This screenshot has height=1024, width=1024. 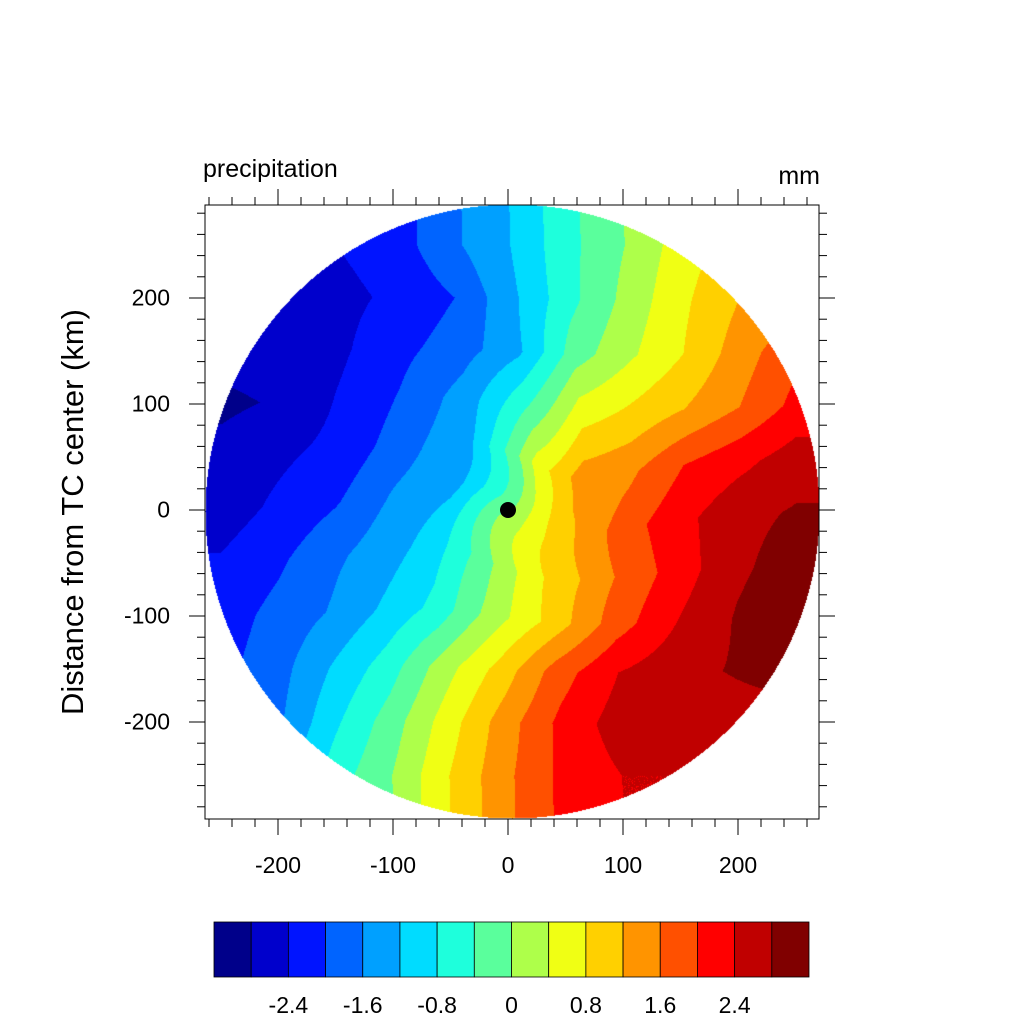 What do you see at coordinates (511, 1005) in the screenshot?
I see `colorbar-label: 0` at bounding box center [511, 1005].